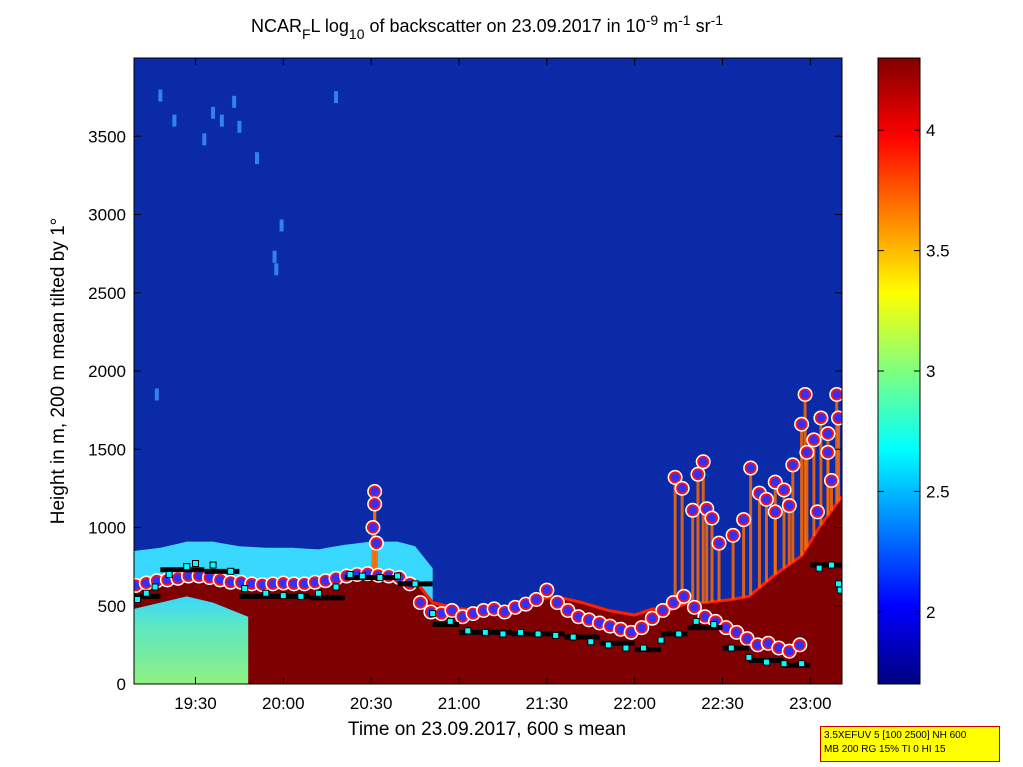  What do you see at coordinates (930, 130) in the screenshot?
I see `colorbar-tick-label: 4` at bounding box center [930, 130].